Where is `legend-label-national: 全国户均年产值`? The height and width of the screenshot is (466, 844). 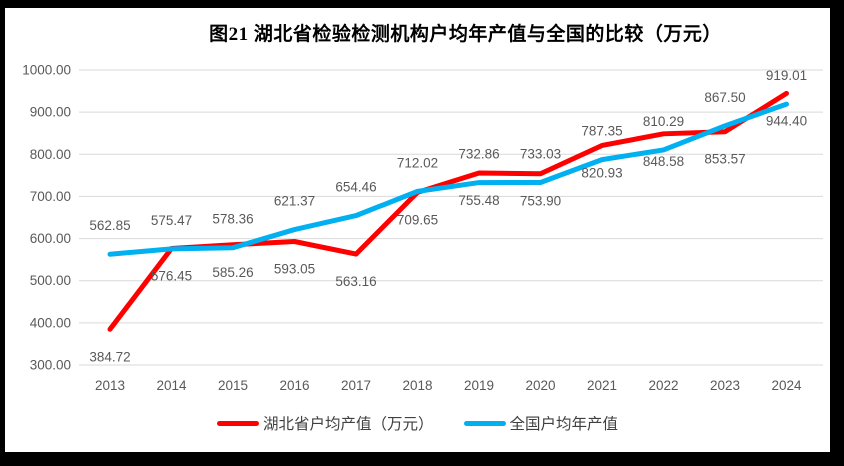 legend-label-national: 全国户均年产值 is located at coordinates (564, 424).